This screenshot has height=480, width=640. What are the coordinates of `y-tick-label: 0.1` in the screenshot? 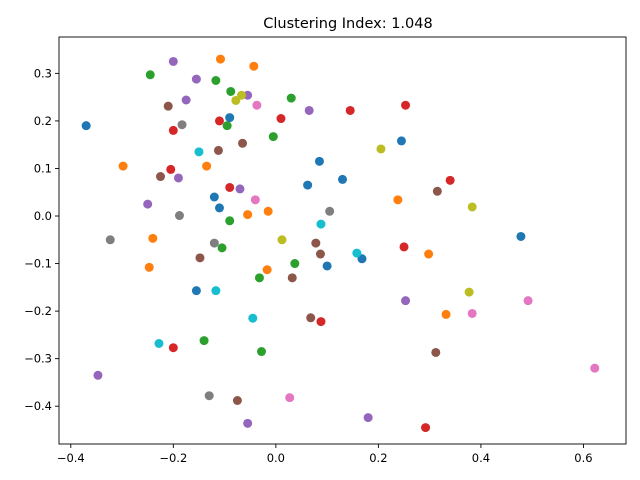 It's located at (43, 168).